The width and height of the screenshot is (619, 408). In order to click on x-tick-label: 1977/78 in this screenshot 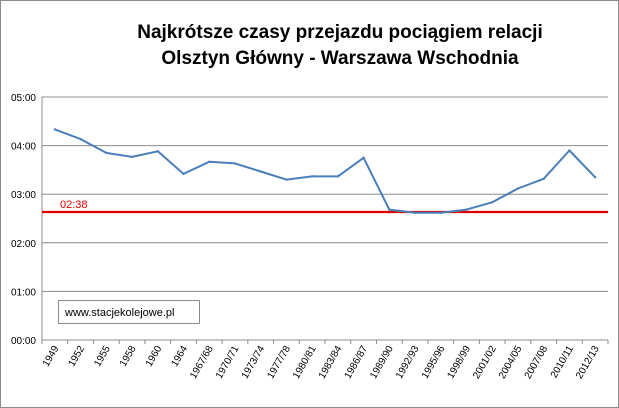, I will do `click(279, 362)`.